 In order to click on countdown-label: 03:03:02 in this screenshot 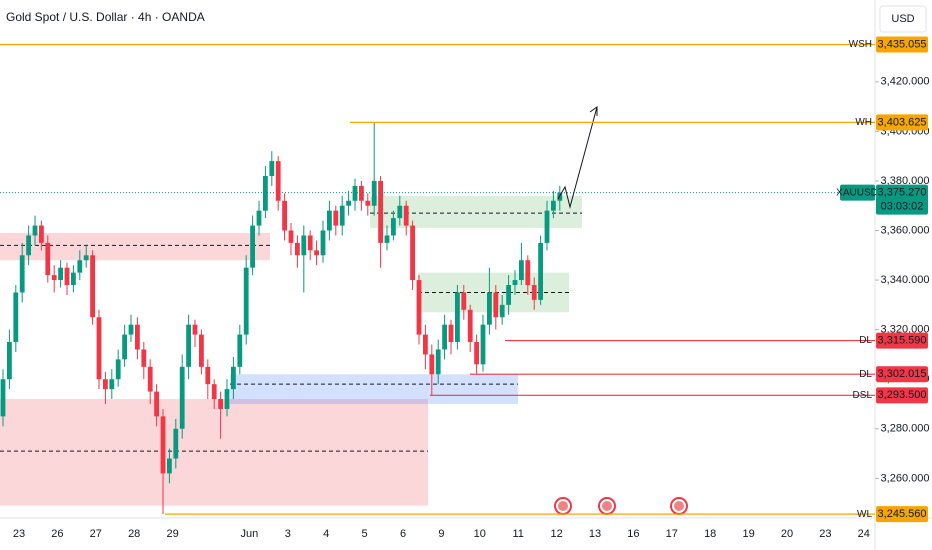, I will do `click(902, 207)`.